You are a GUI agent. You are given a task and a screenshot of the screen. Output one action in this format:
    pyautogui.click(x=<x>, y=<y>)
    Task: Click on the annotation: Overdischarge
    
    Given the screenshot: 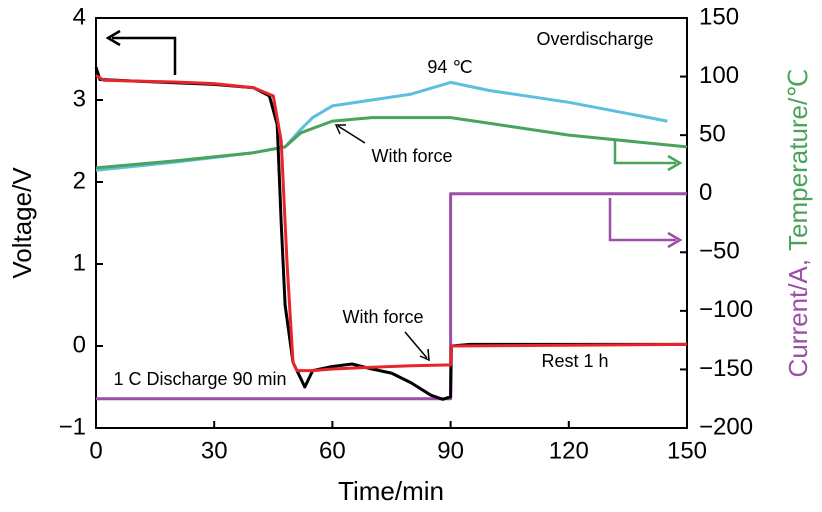 What is the action you would take?
    pyautogui.click(x=594, y=39)
    